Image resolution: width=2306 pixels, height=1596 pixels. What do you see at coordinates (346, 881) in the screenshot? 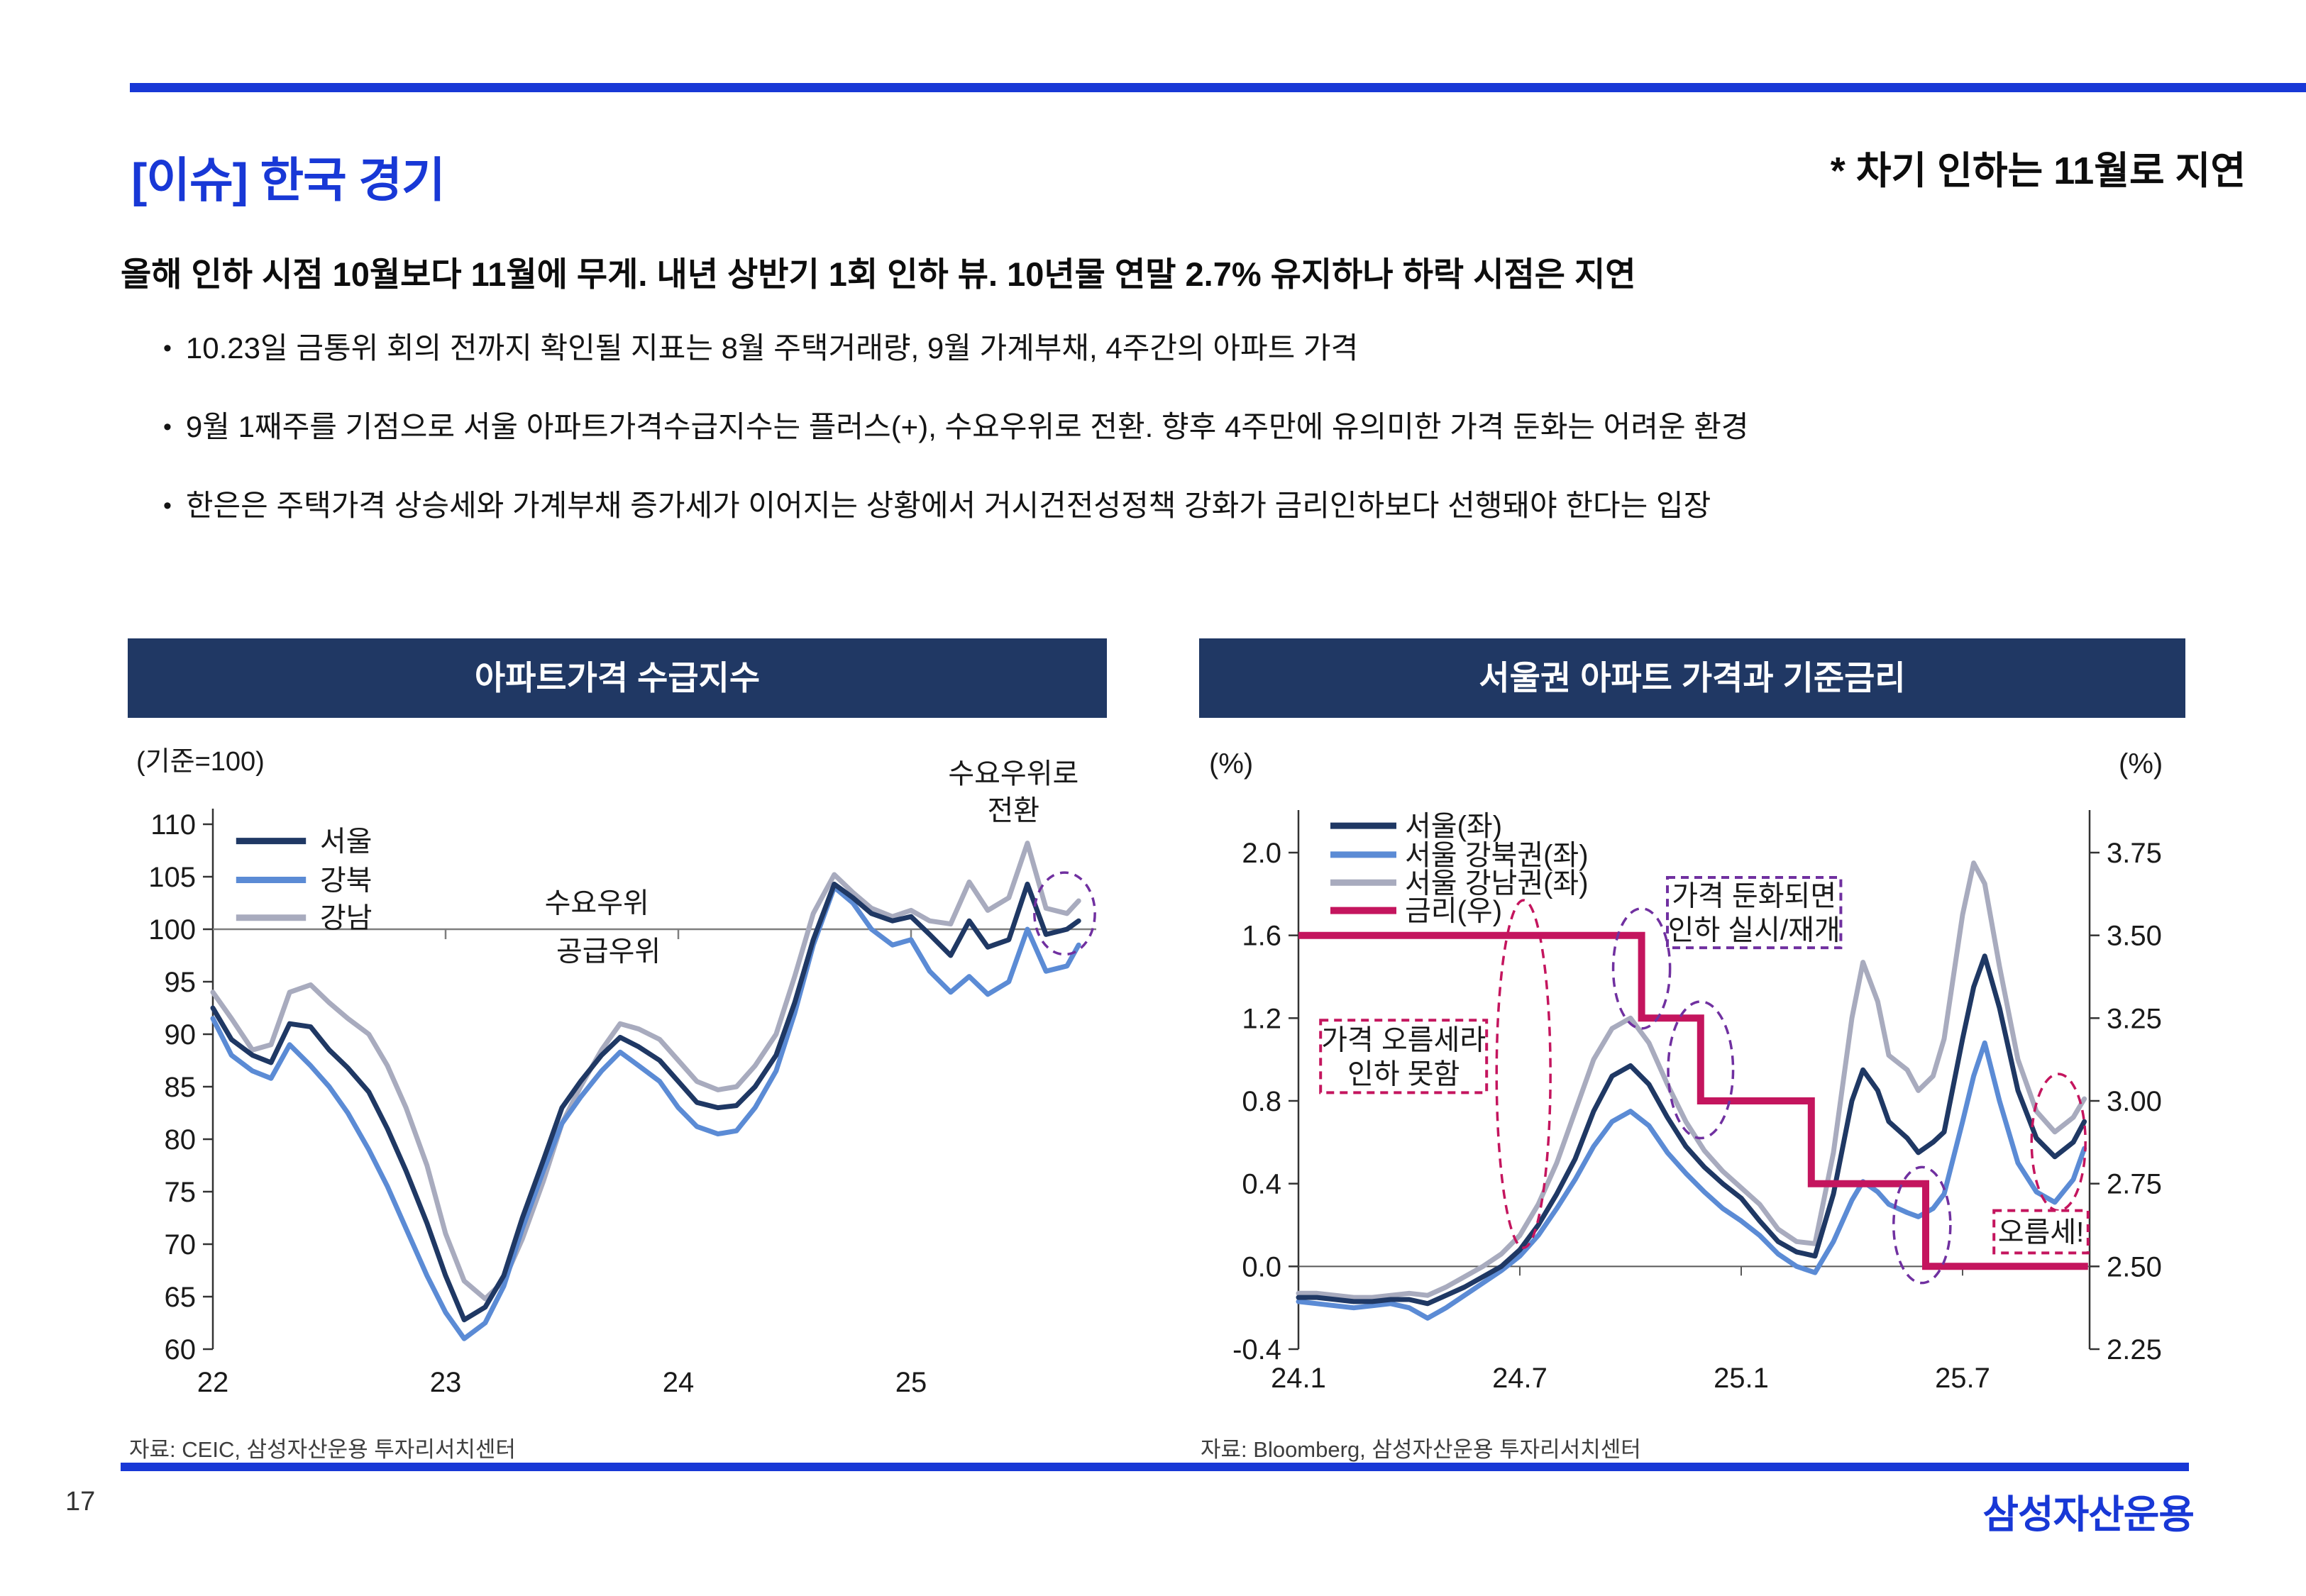
I see `left-legend-label-1: 강북` at bounding box center [346, 881].